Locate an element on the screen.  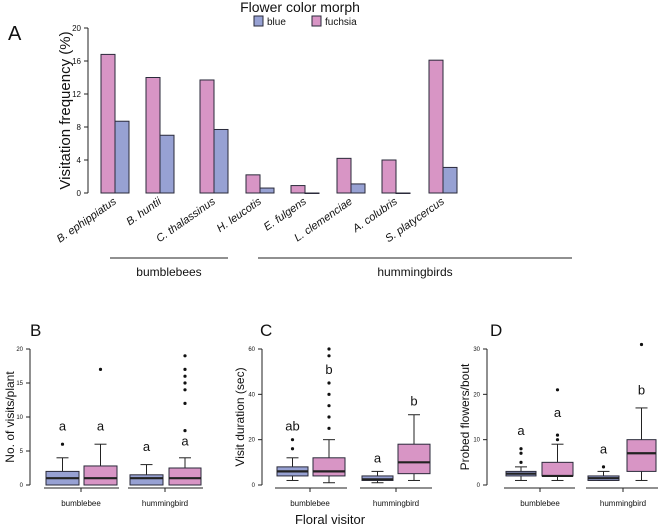
y-tick-label-d: 30 is located at coordinates (476, 350).